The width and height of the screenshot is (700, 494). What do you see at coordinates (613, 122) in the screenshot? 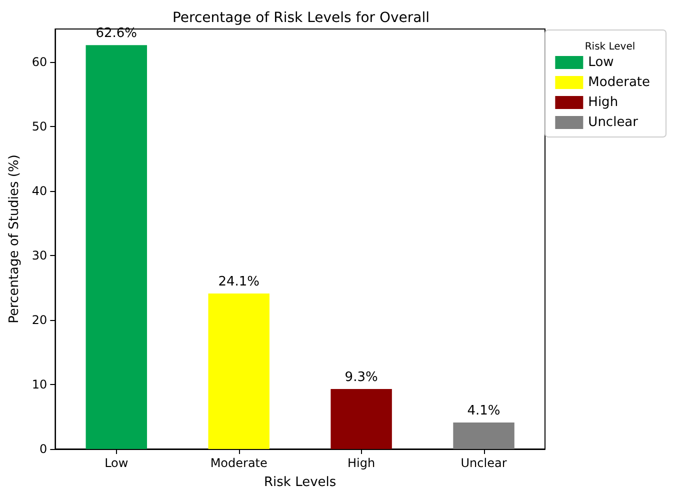
I see `legend-label: Unclear` at bounding box center [613, 122].